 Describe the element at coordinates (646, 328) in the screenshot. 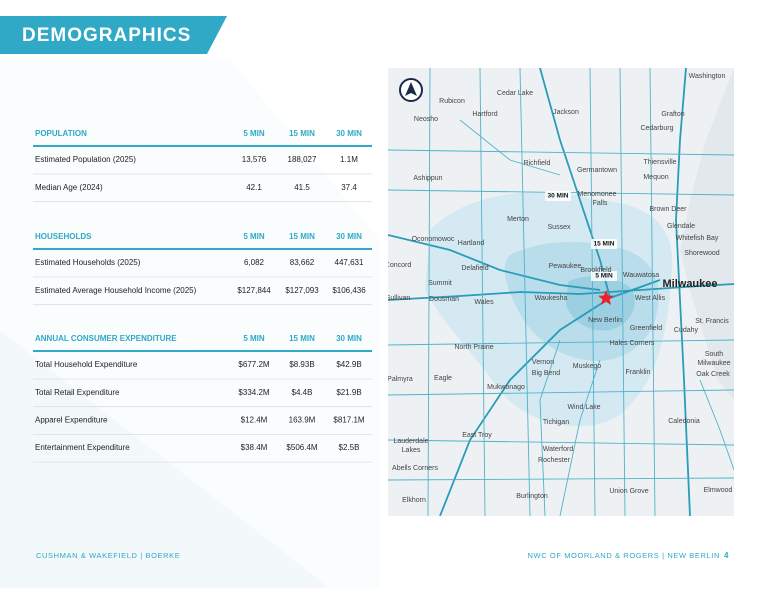

I see `map-label: Greenfield` at that location.